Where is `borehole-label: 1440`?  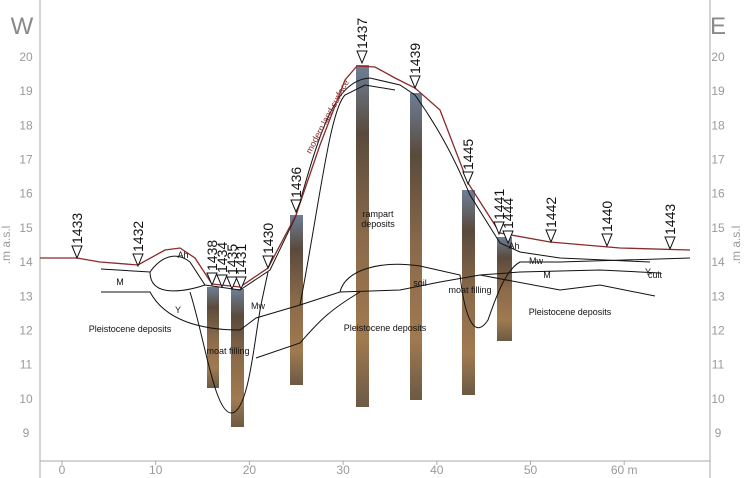 borehole-label: 1440 is located at coordinates (607, 216).